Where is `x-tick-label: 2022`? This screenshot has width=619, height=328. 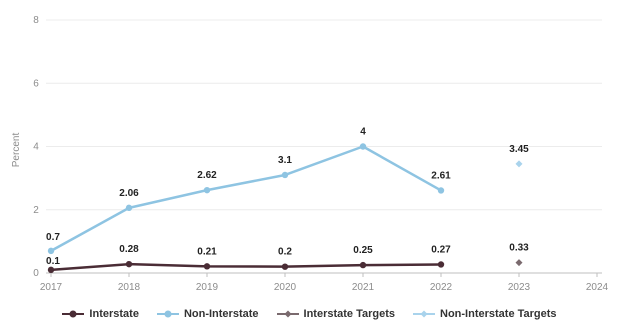
x-tick-label: 2022 is located at coordinates (441, 287).